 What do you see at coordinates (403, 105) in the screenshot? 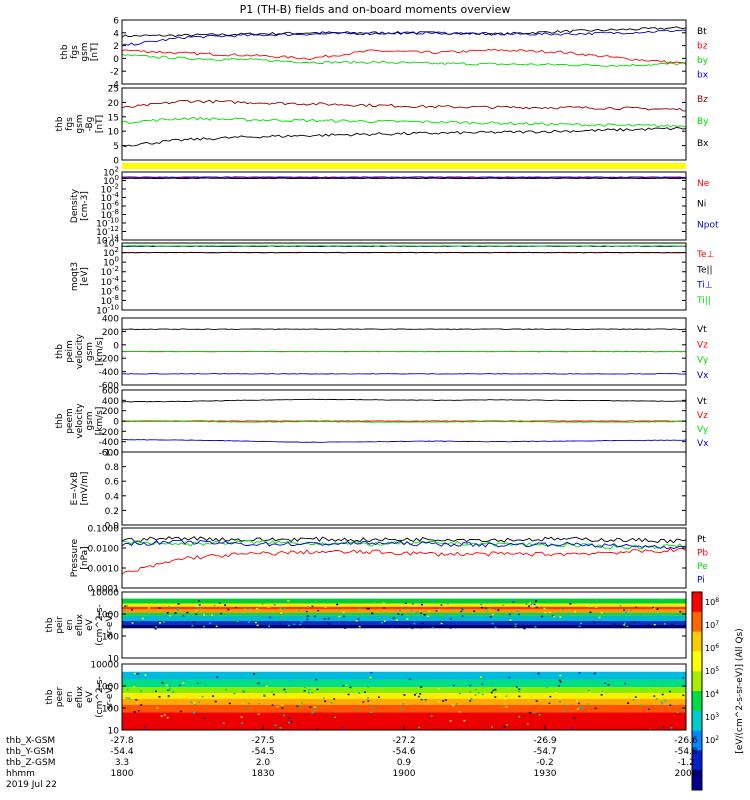
I see `series-line-Bz` at bounding box center [403, 105].